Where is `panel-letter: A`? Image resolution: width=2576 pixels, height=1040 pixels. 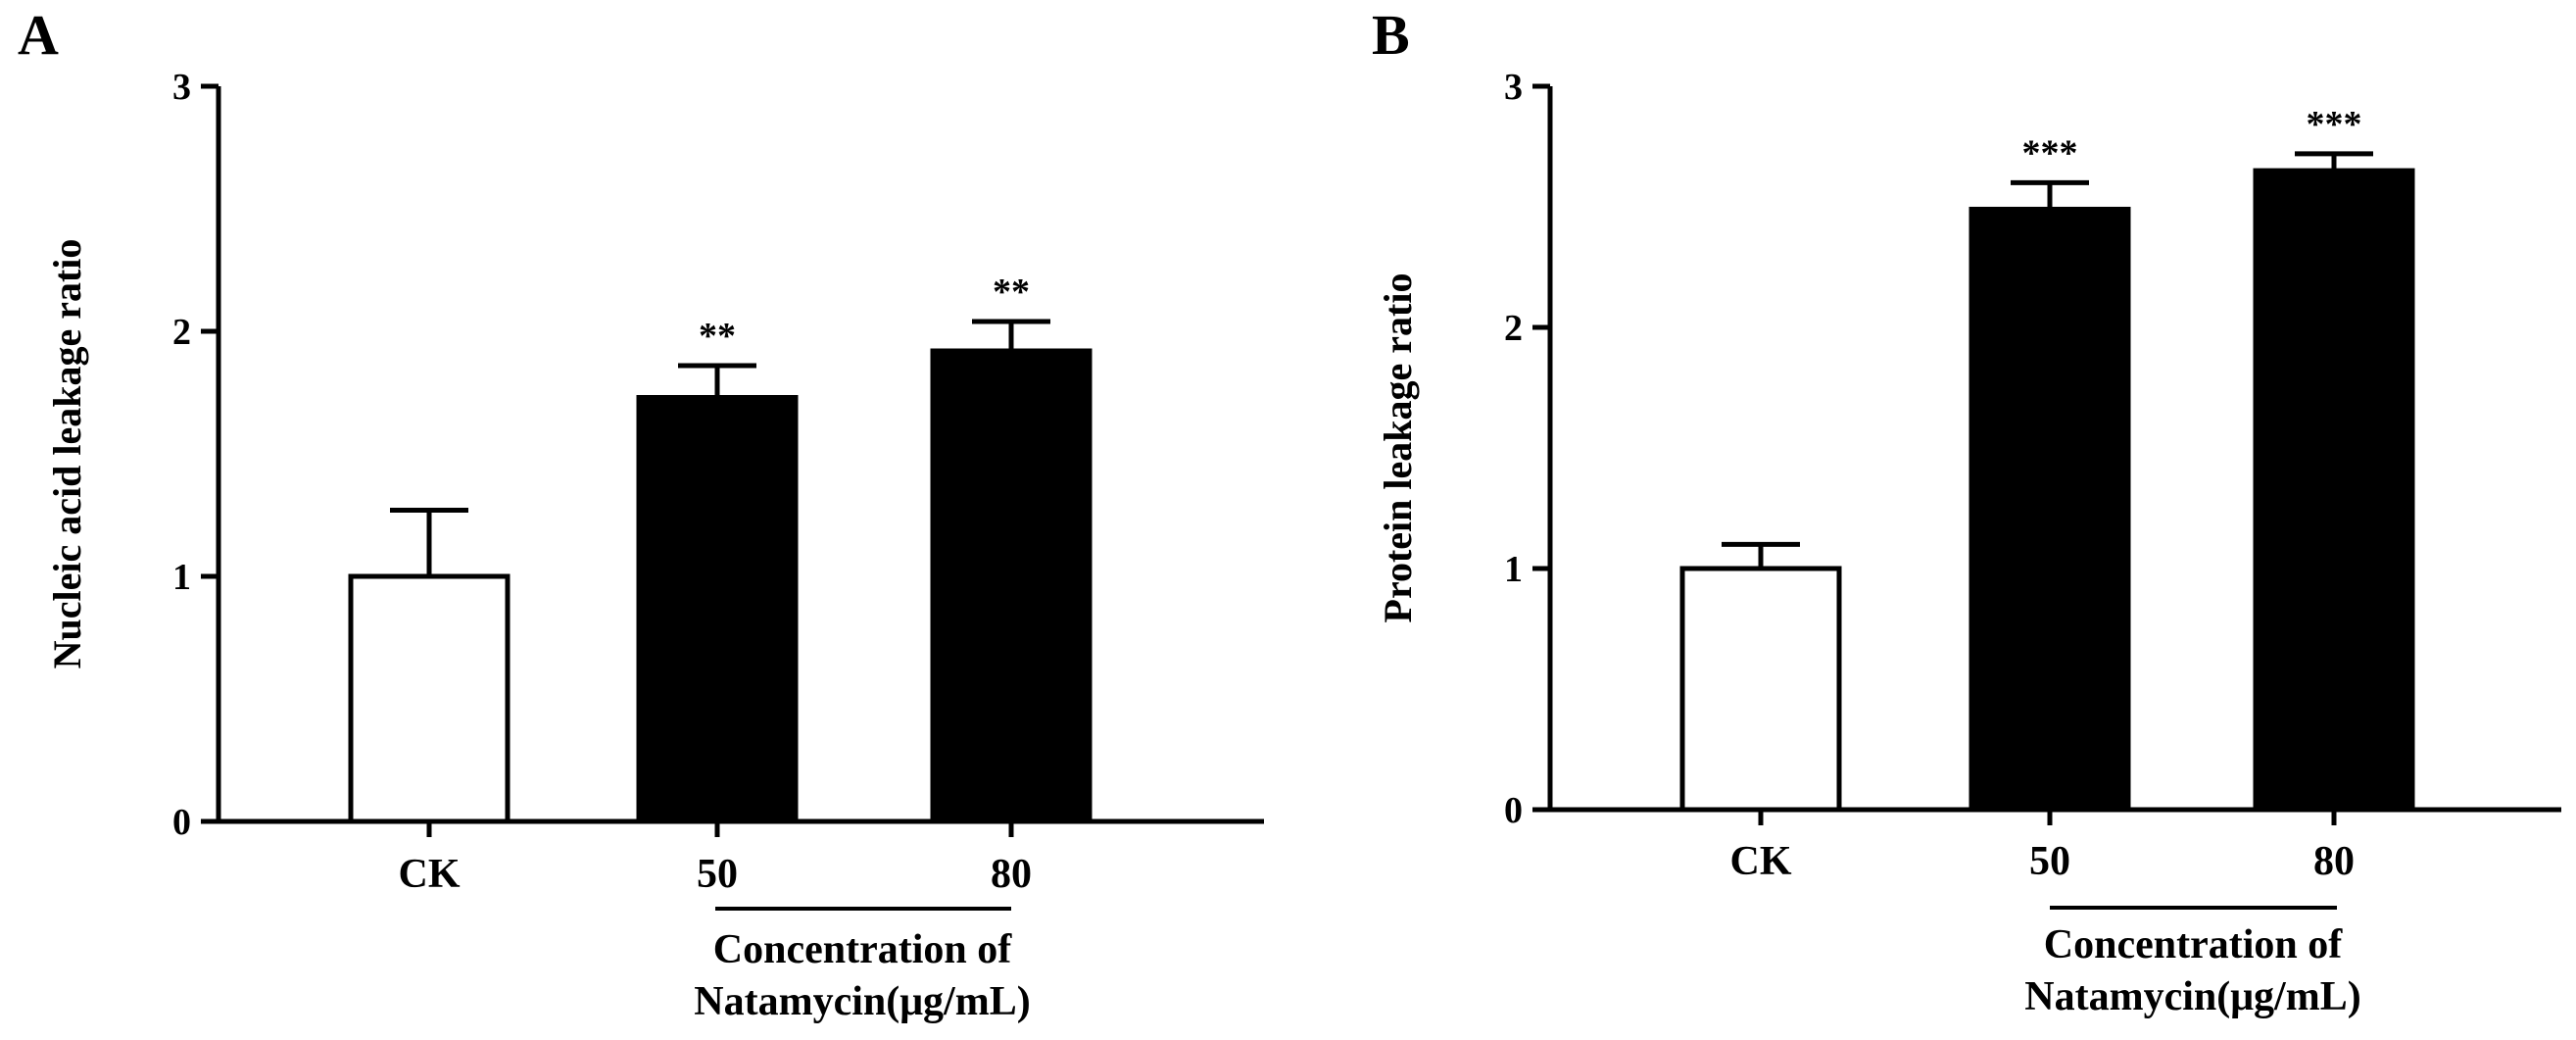
panel-letter: A is located at coordinates (38, 35).